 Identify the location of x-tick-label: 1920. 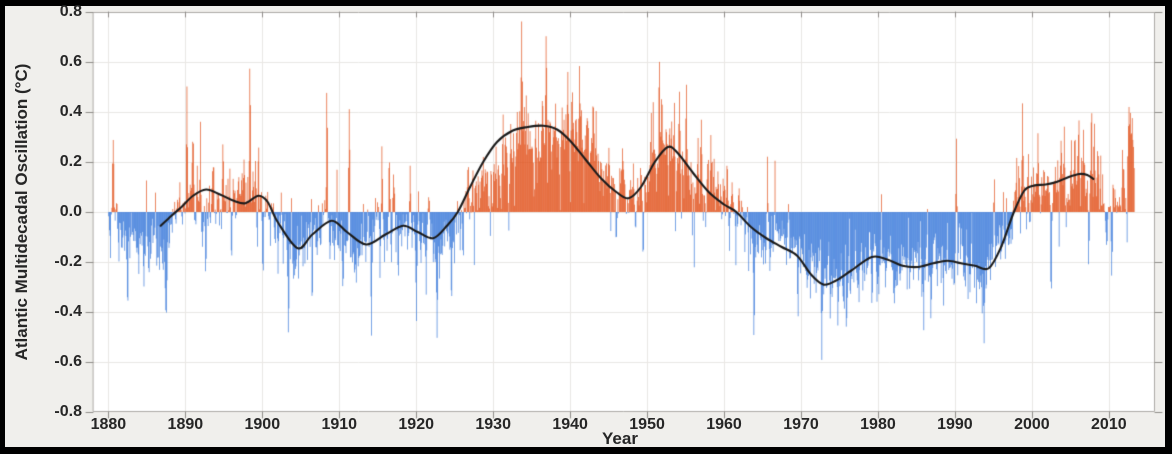
(416, 424).